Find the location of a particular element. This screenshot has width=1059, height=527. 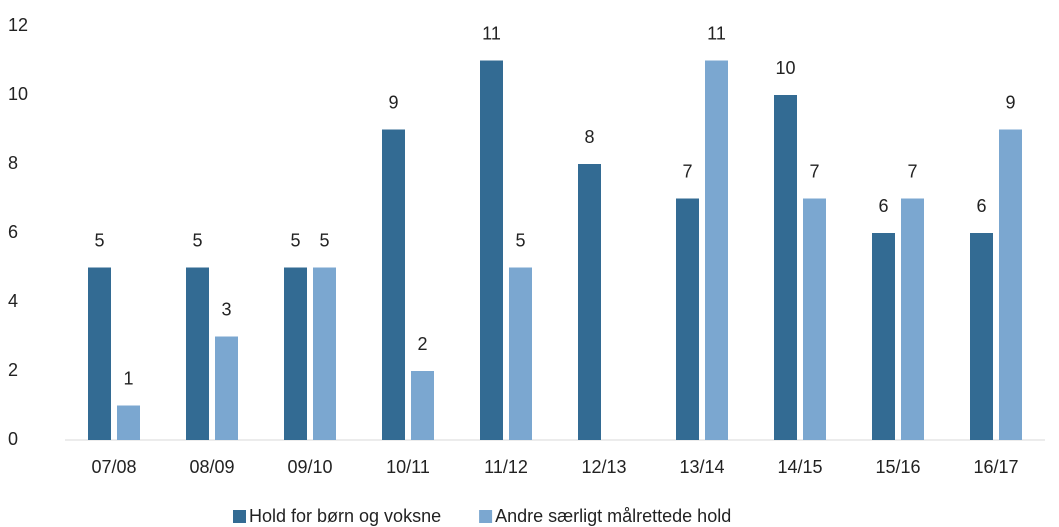

x-tick-label: 10/11 is located at coordinates (408, 467).